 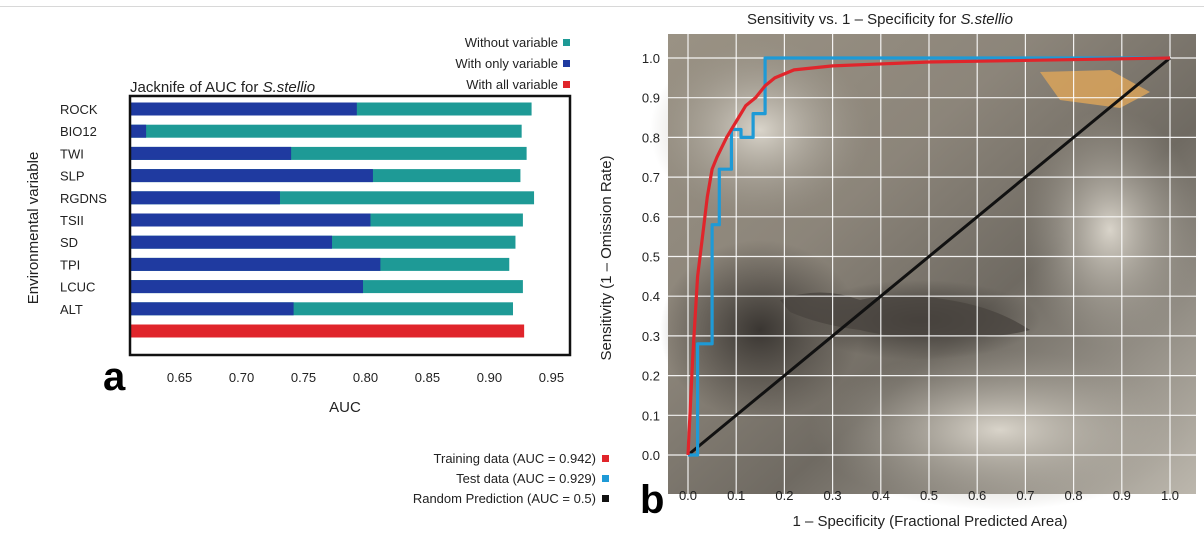 I want to click on bar-only-sd, so click(x=231, y=242).